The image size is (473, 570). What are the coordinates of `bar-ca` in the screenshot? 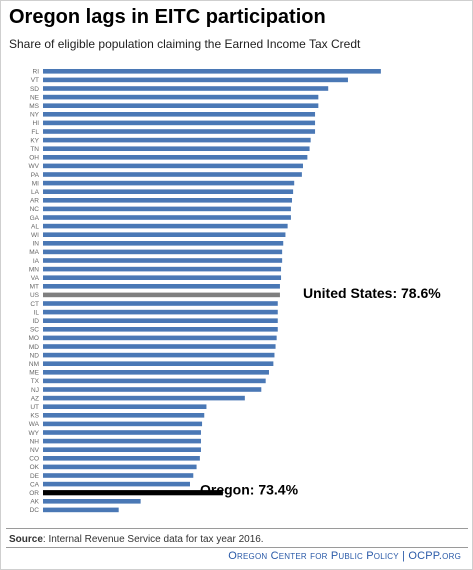 It's located at (116, 484).